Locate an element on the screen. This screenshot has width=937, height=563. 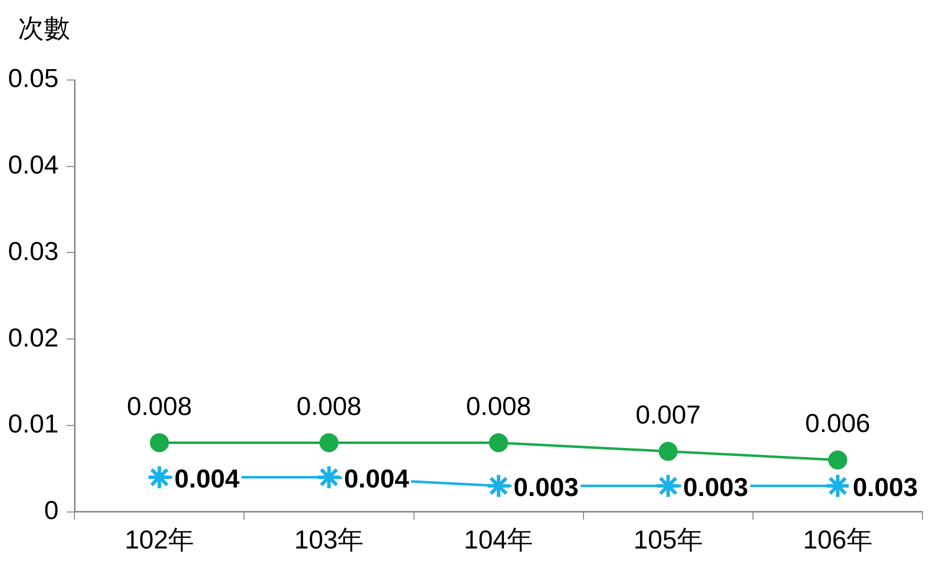
data-label: 0.007 is located at coordinates (668, 415).